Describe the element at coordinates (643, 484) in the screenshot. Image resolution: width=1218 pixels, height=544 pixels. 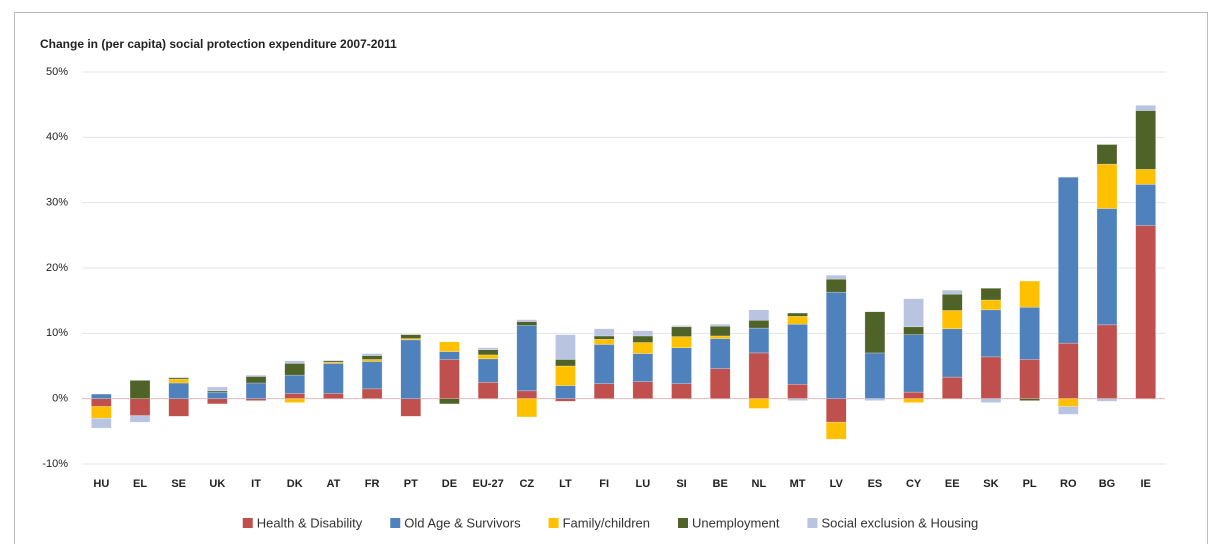
I see `x-tick-label: LU` at that location.